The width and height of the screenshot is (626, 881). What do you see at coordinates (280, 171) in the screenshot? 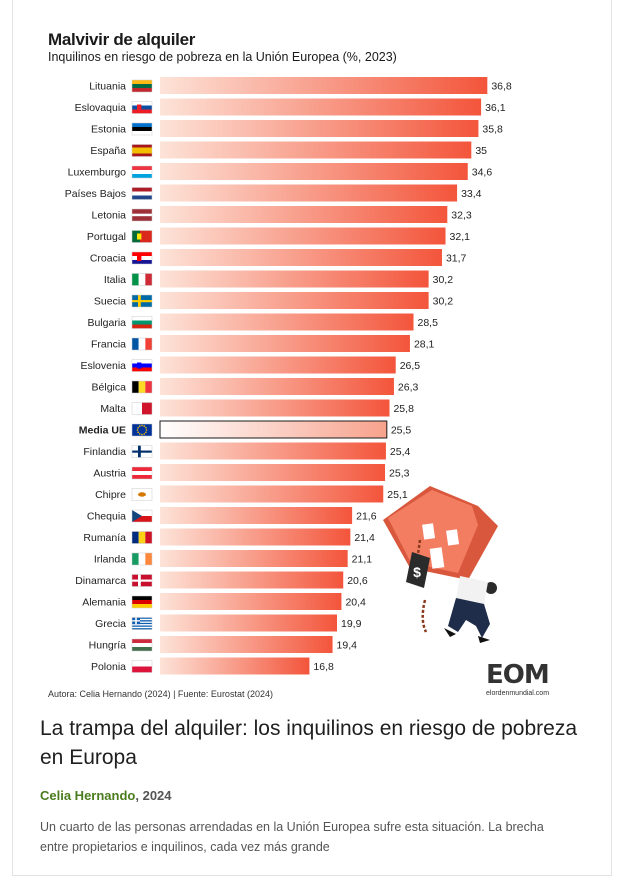
I see `chart-row: Luxemburgo 34,6` at bounding box center [280, 171].